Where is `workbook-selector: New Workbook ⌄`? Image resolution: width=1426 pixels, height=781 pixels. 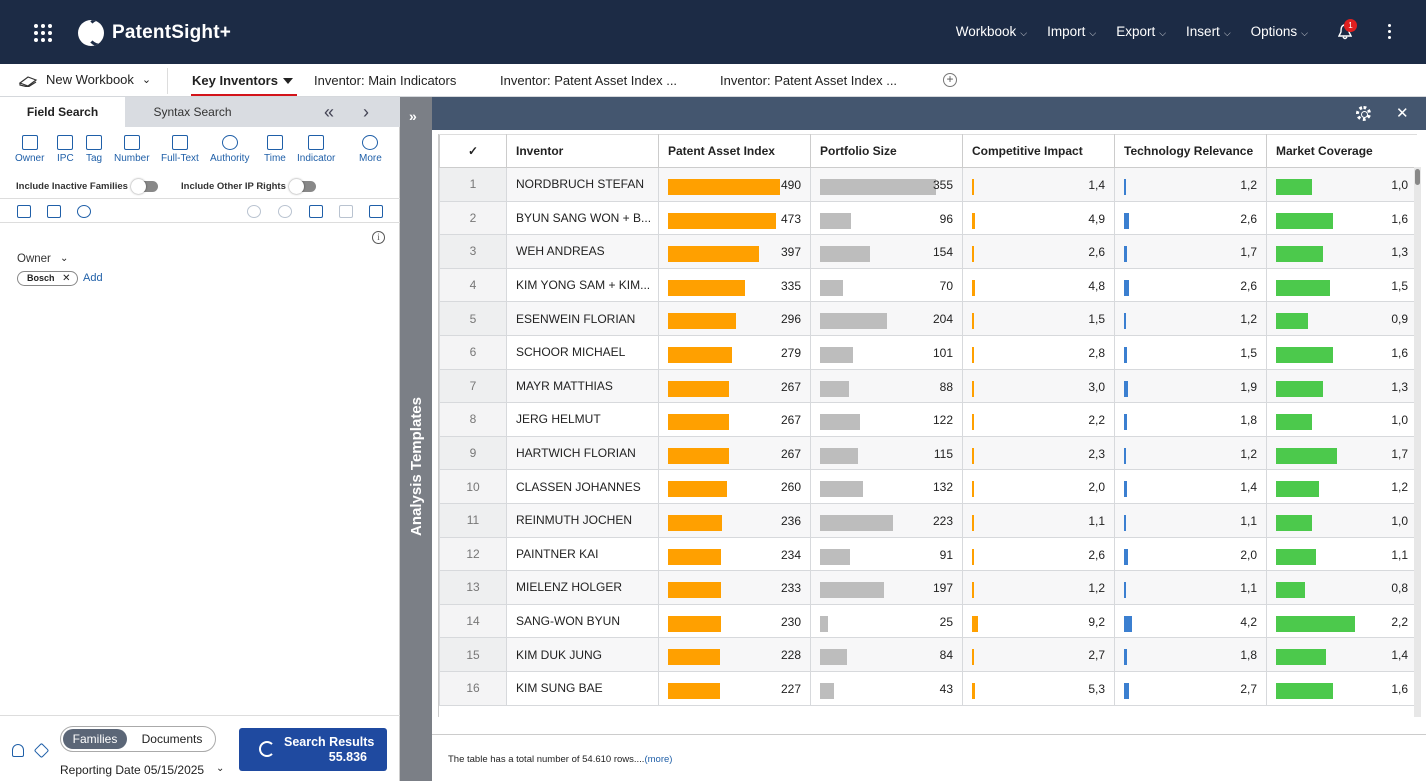 workbook-selector: New Workbook ⌄ is located at coordinates (84, 79).